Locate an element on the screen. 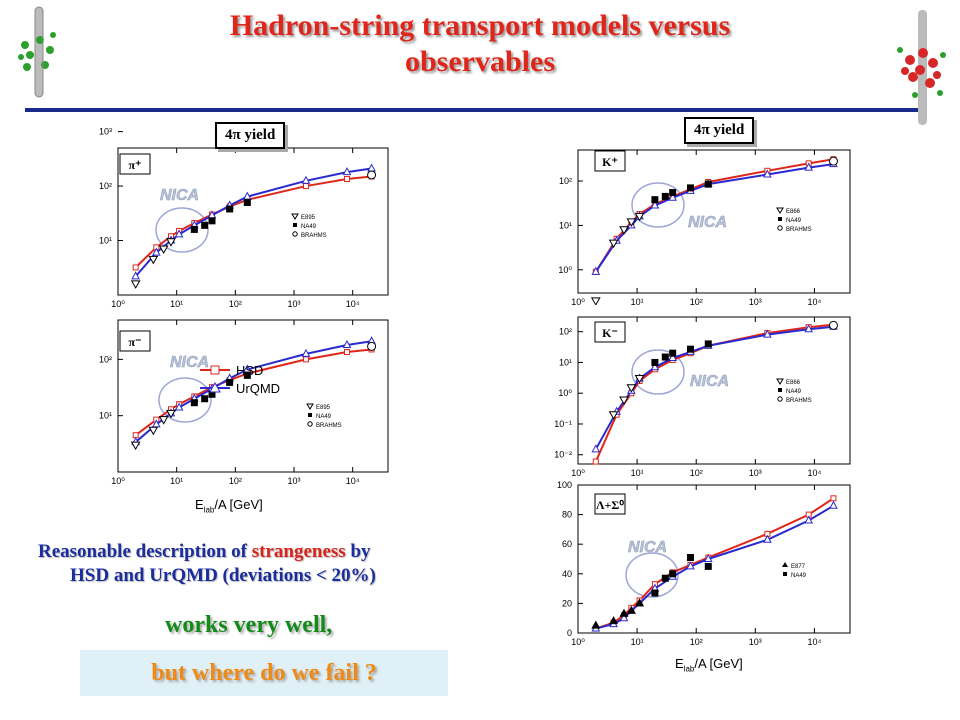 Image resolution: width=960 pixels, height=720 pixels. e877-point is located at coordinates (596, 624).